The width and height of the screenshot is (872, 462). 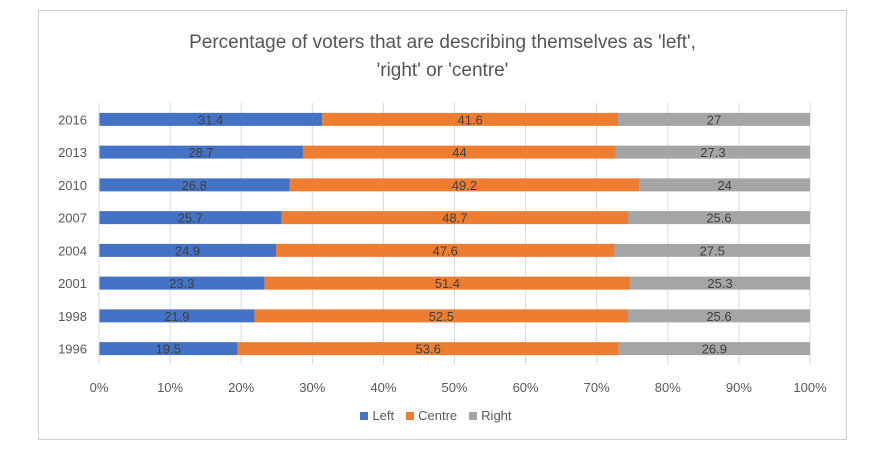 I want to click on bar-data-label: 25.3, so click(x=719, y=283).